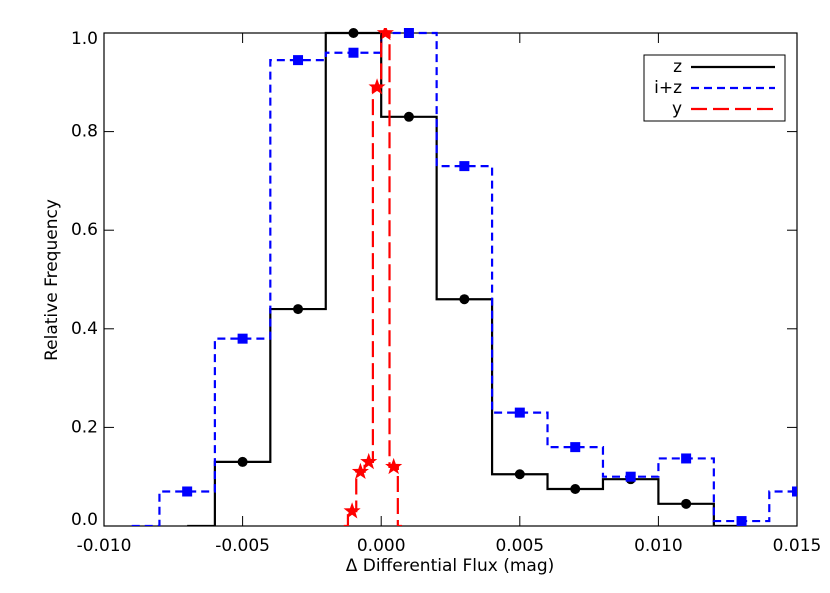 The image size is (830, 593). I want to click on legend-label: y, so click(677, 109).